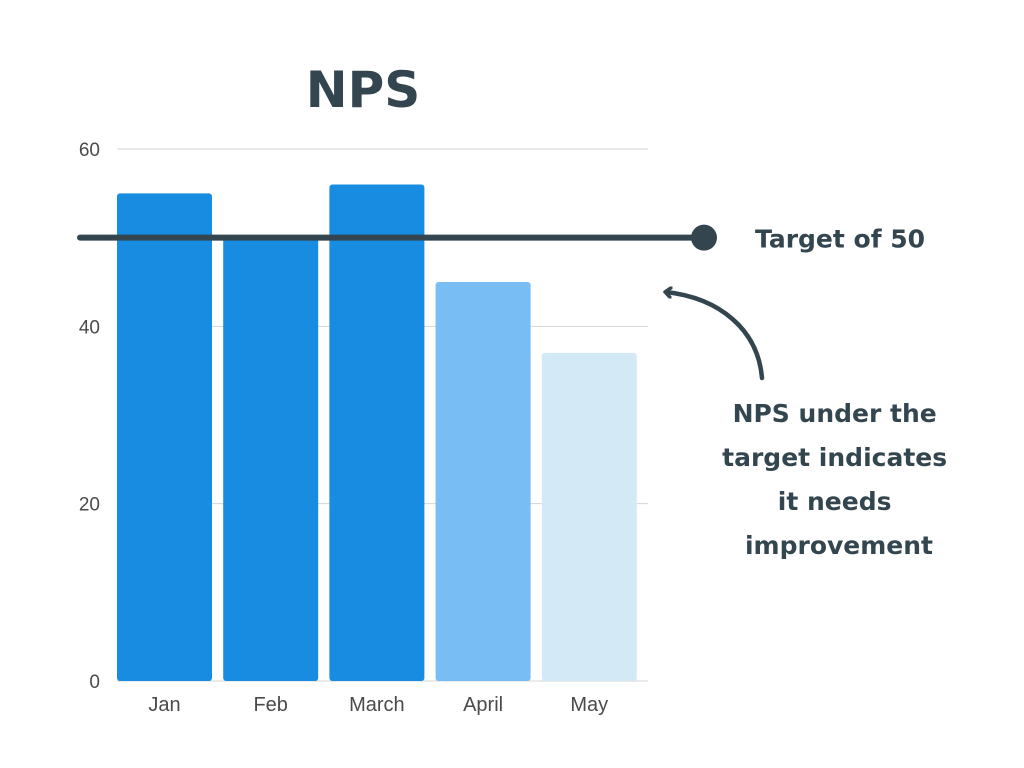  I want to click on annotation-line-2: target indicates, so click(834, 457).